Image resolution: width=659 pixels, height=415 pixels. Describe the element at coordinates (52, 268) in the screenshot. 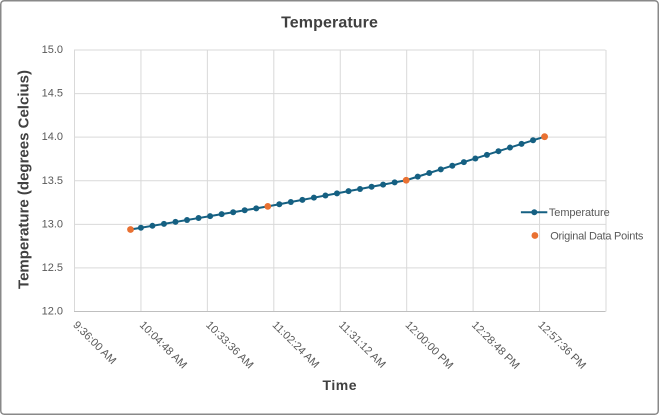

I see `svg-text: 12.5` at that location.